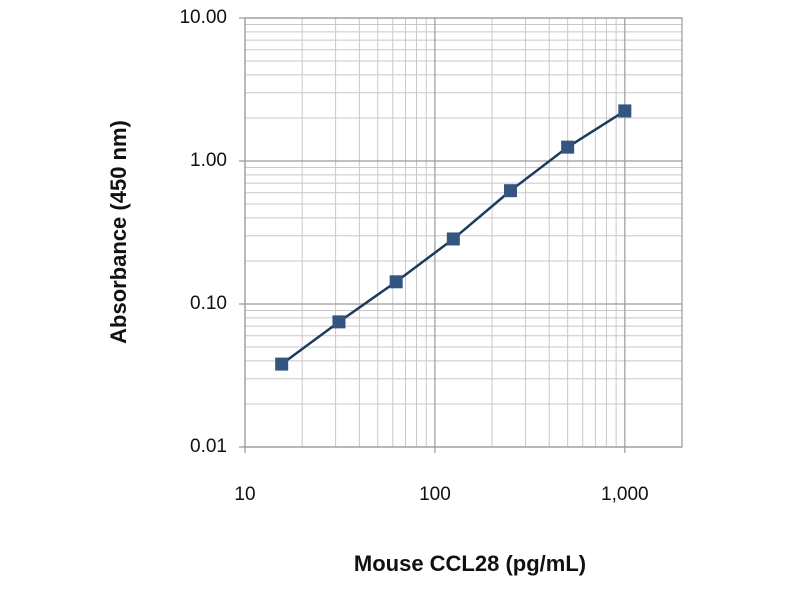 This screenshot has width=800, height=600. Describe the element at coordinates (118, 232) in the screenshot. I see `y-axis-title: Absorbance (450 nm)` at that location.